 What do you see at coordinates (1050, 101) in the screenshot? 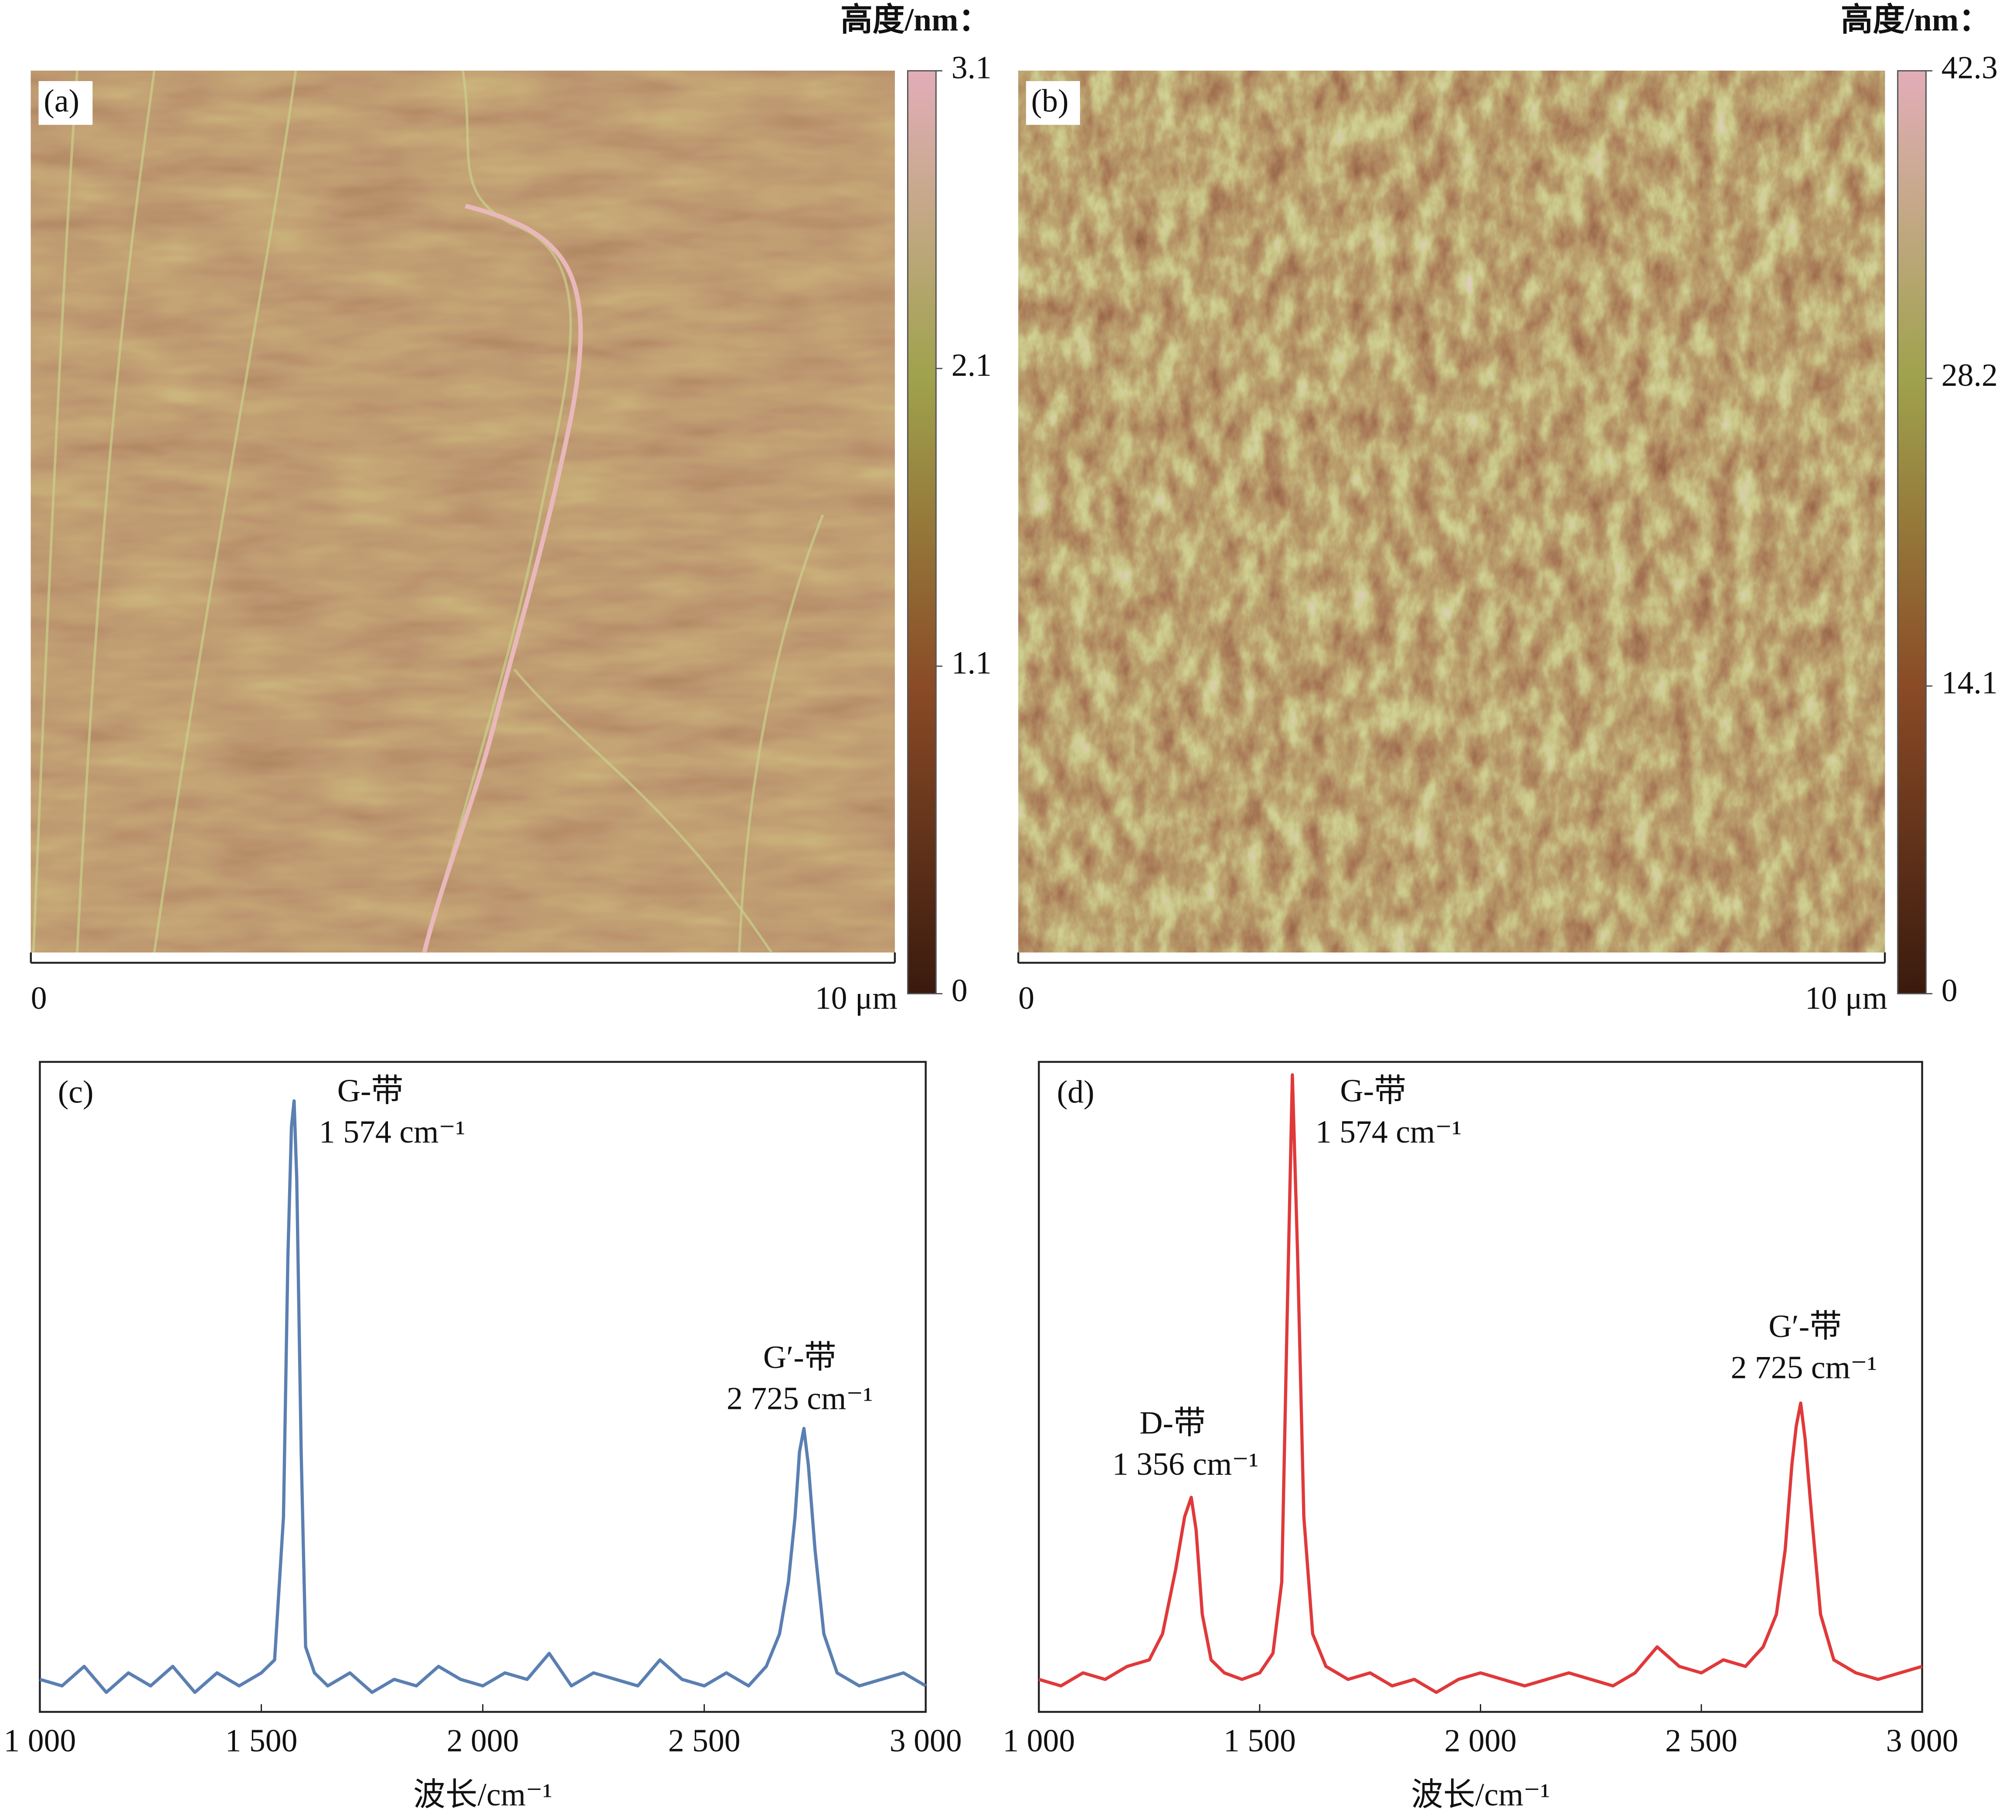
I see `panel-label: (b)` at bounding box center [1050, 101].